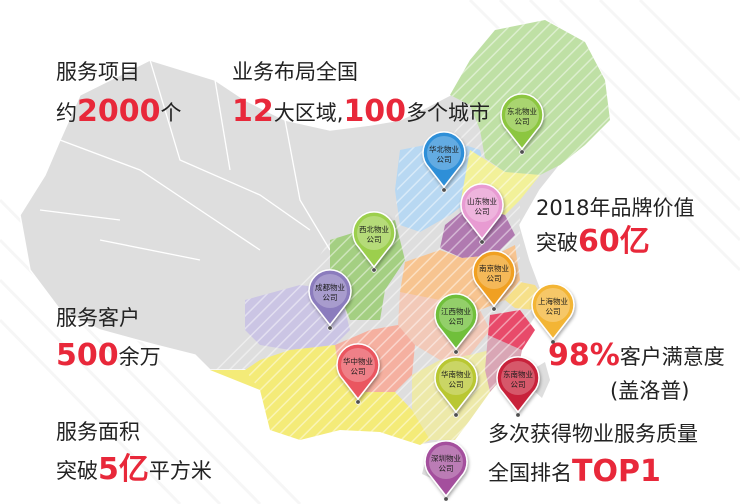  I want to click on pin-label-nanjing: 南京物业, so click(494, 268).